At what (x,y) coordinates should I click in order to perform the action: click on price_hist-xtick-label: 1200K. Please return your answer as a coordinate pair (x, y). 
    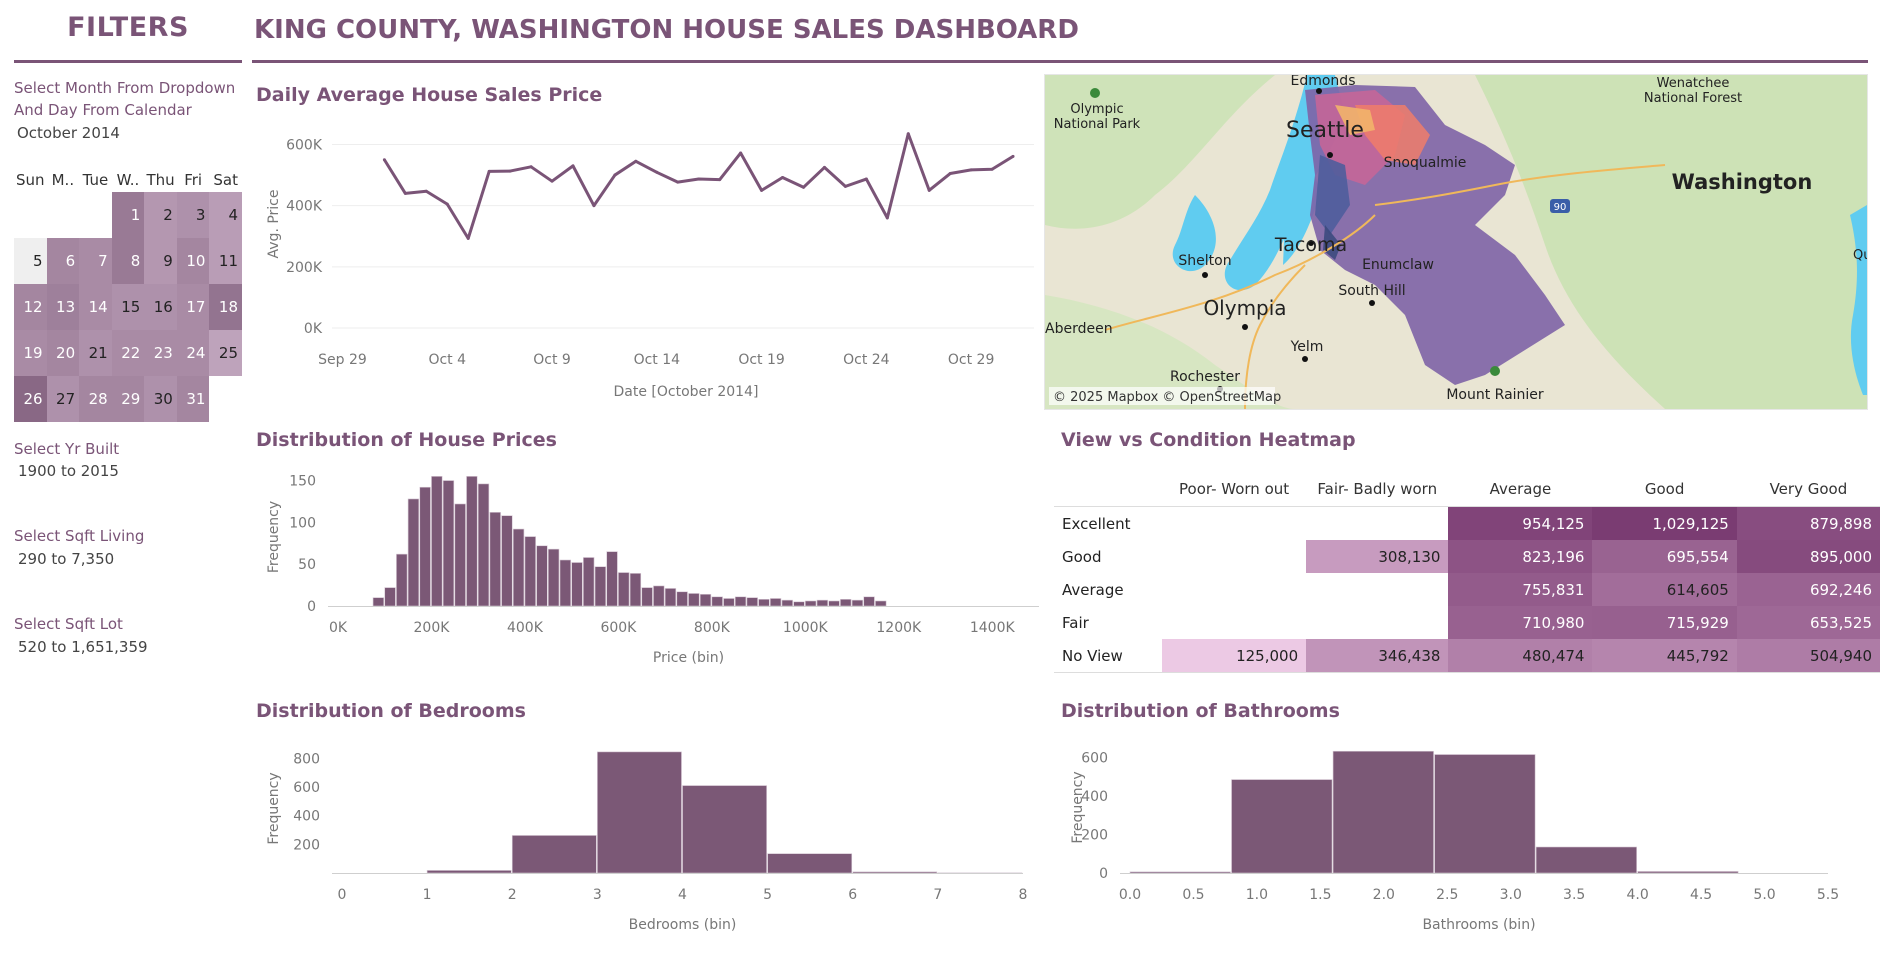
    Looking at the image, I should click on (899, 628).